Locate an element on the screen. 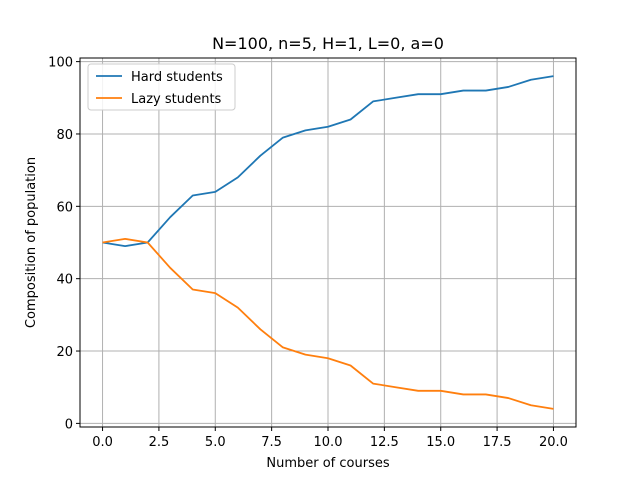 The height and width of the screenshot is (480, 640). y-tick-label: 40 is located at coordinates (64, 280).